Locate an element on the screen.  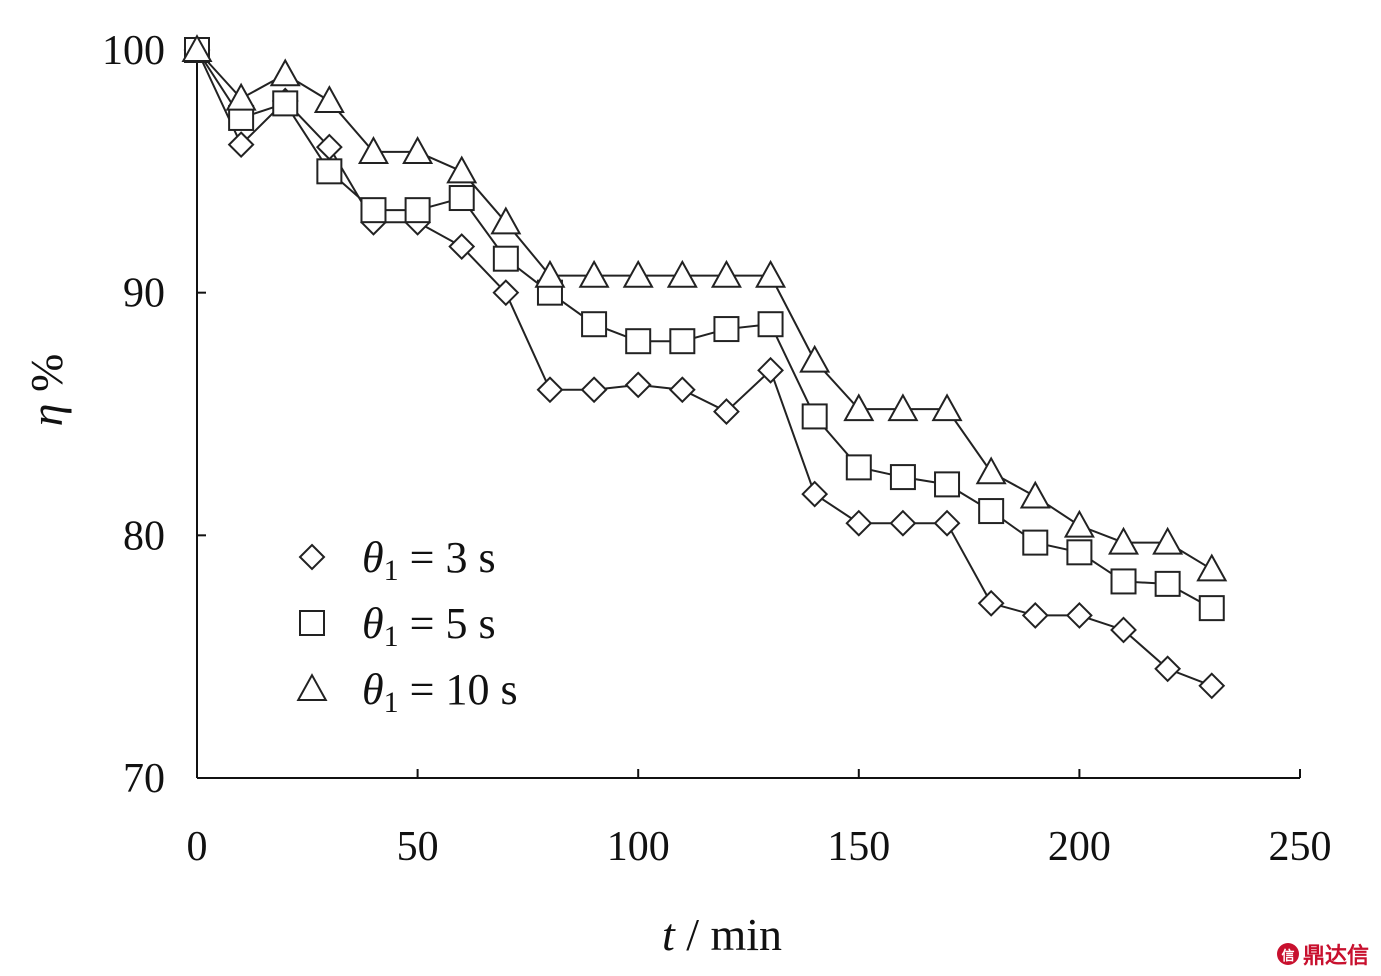
watermark-text: 鼎达信 is located at coordinates (1335, 956).